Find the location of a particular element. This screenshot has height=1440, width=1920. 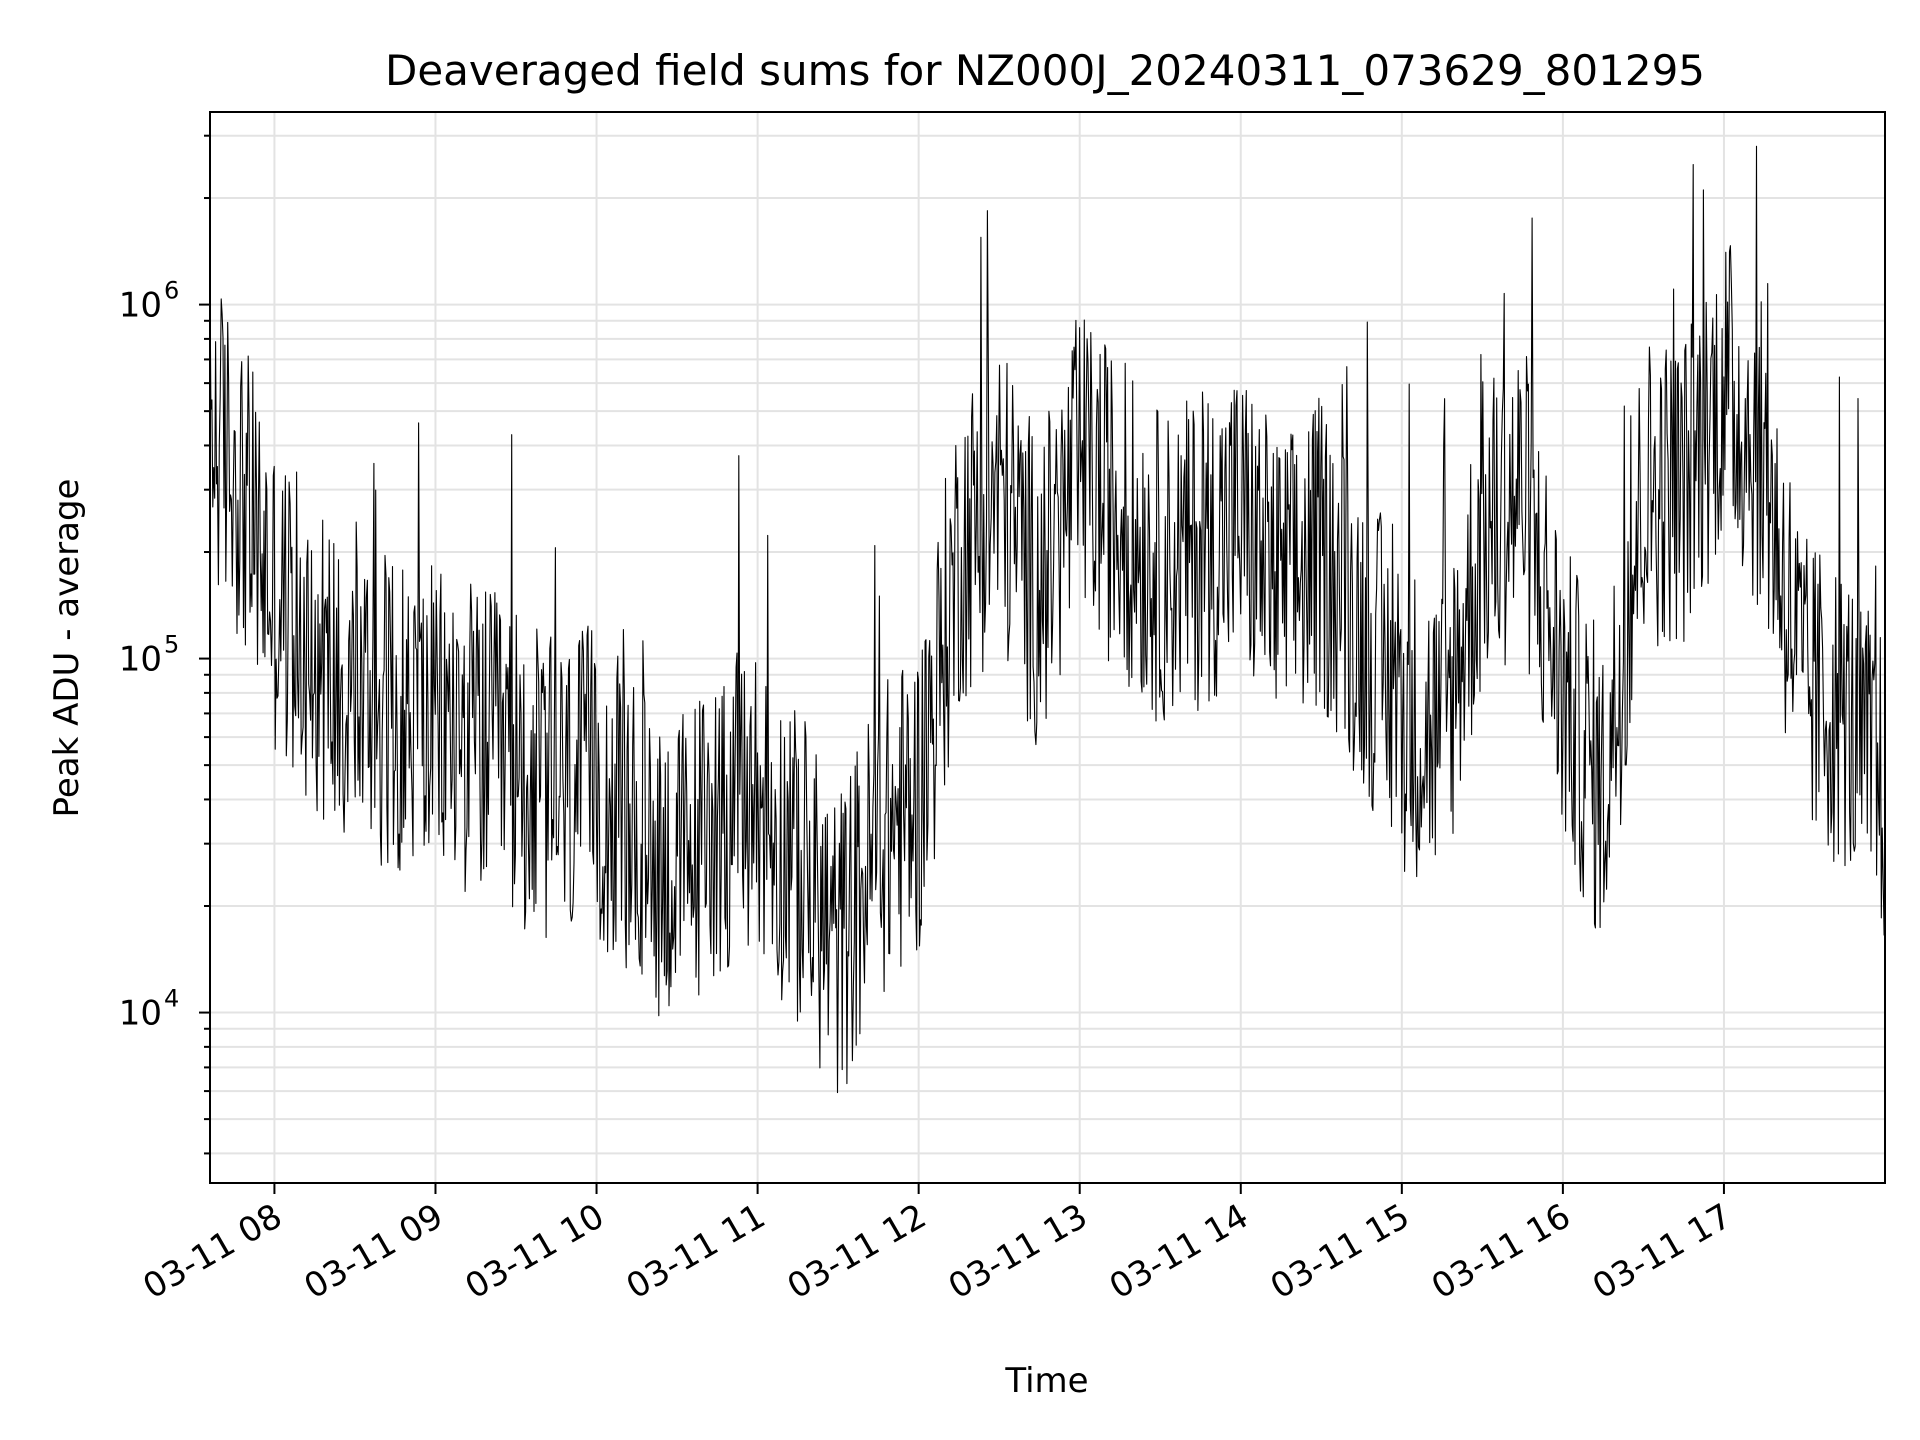

x-tick-label: 03-11 12 is located at coordinates (857, 1251).